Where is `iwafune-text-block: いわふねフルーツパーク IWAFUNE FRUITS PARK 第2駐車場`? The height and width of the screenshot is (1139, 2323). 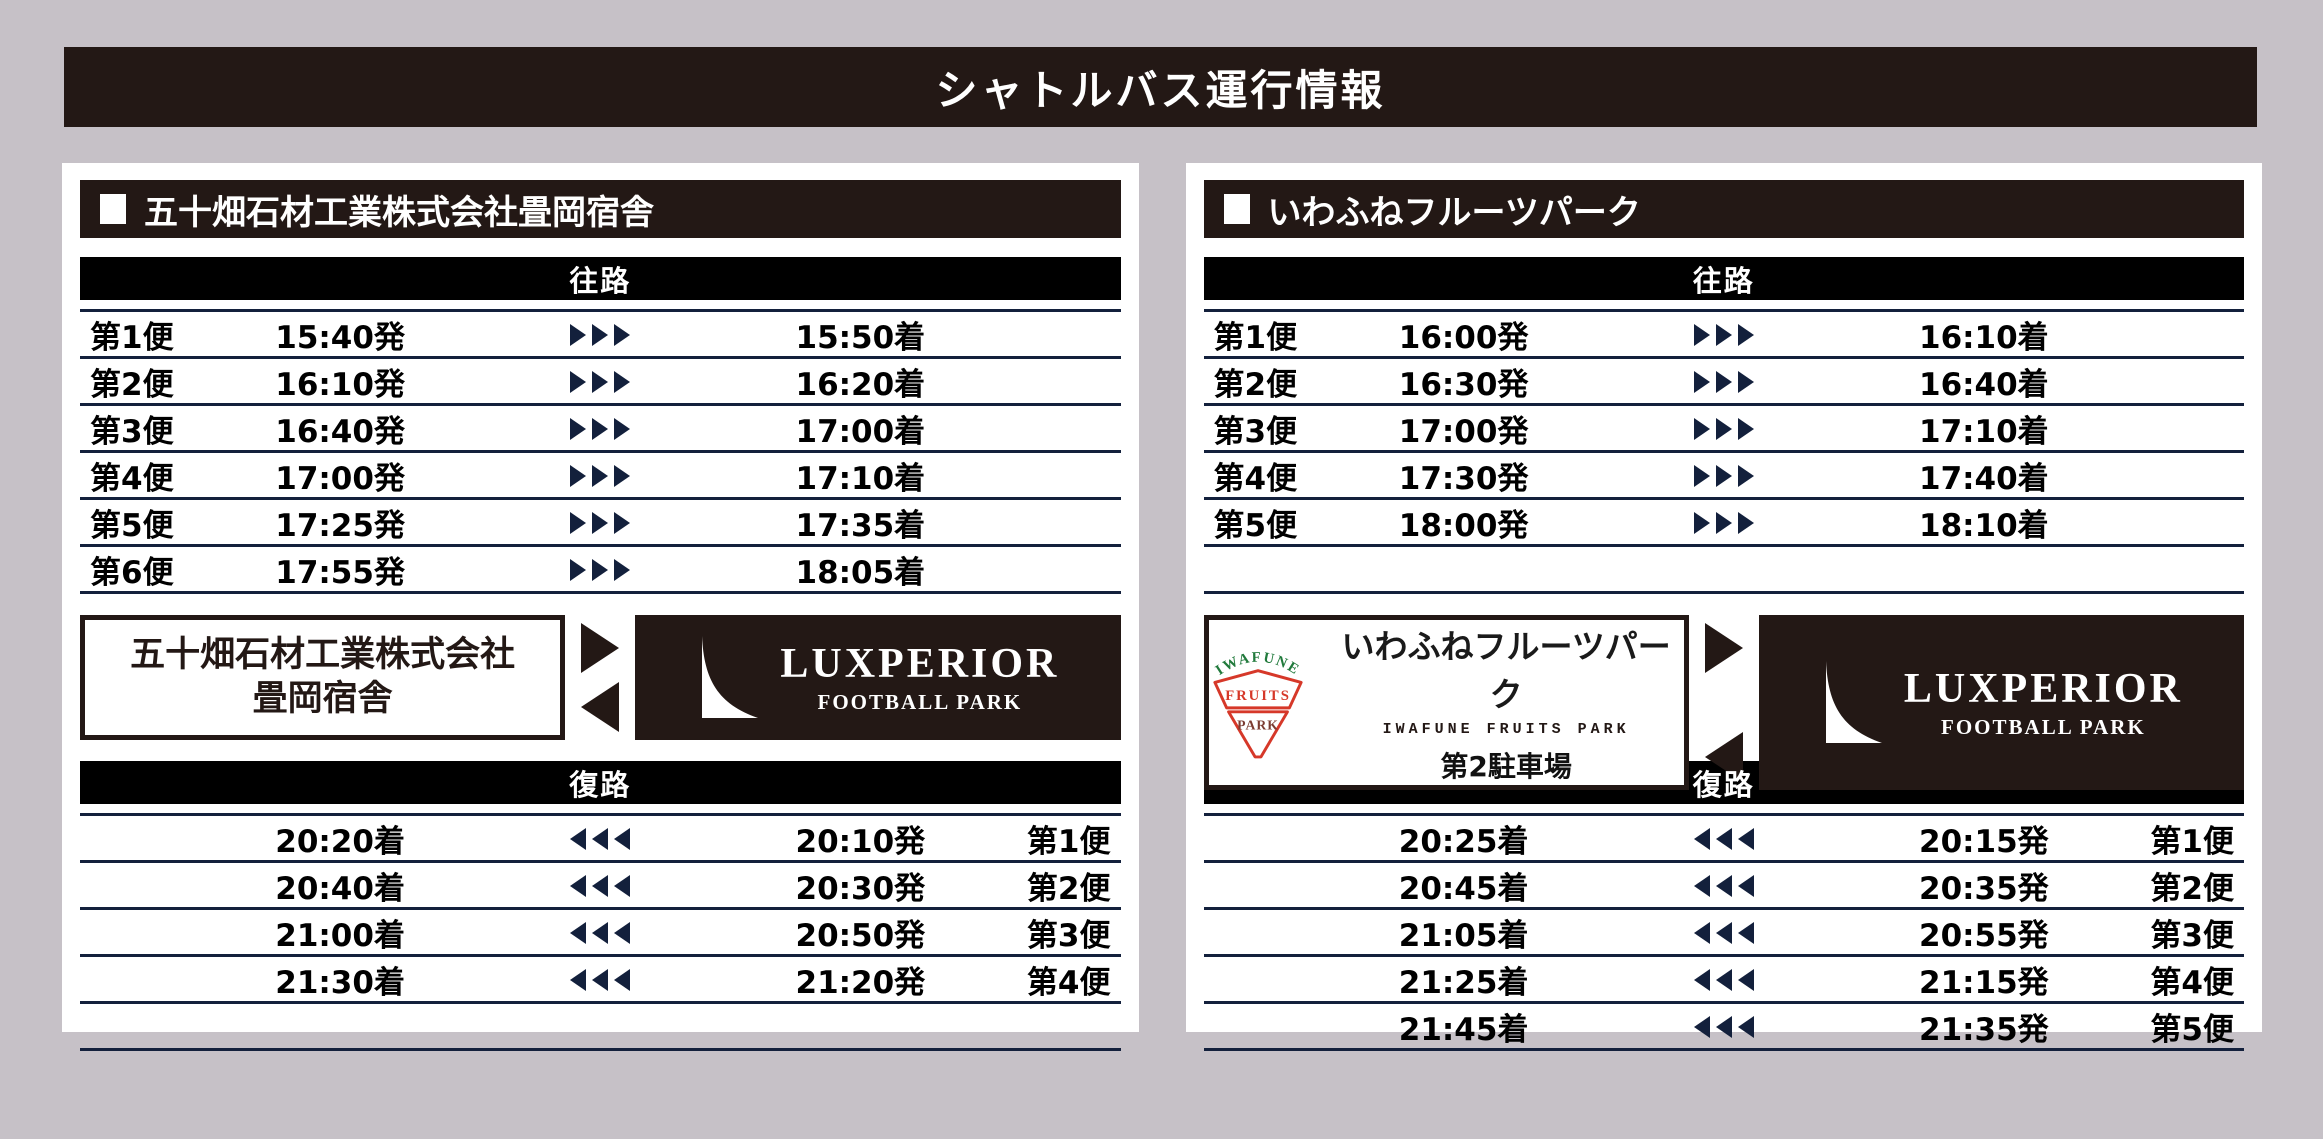
iwafune-text-block: いわふねフルーツパーク IWAFUNE FRUITS PARK 第2駐車場 is located at coordinates (1506, 702).